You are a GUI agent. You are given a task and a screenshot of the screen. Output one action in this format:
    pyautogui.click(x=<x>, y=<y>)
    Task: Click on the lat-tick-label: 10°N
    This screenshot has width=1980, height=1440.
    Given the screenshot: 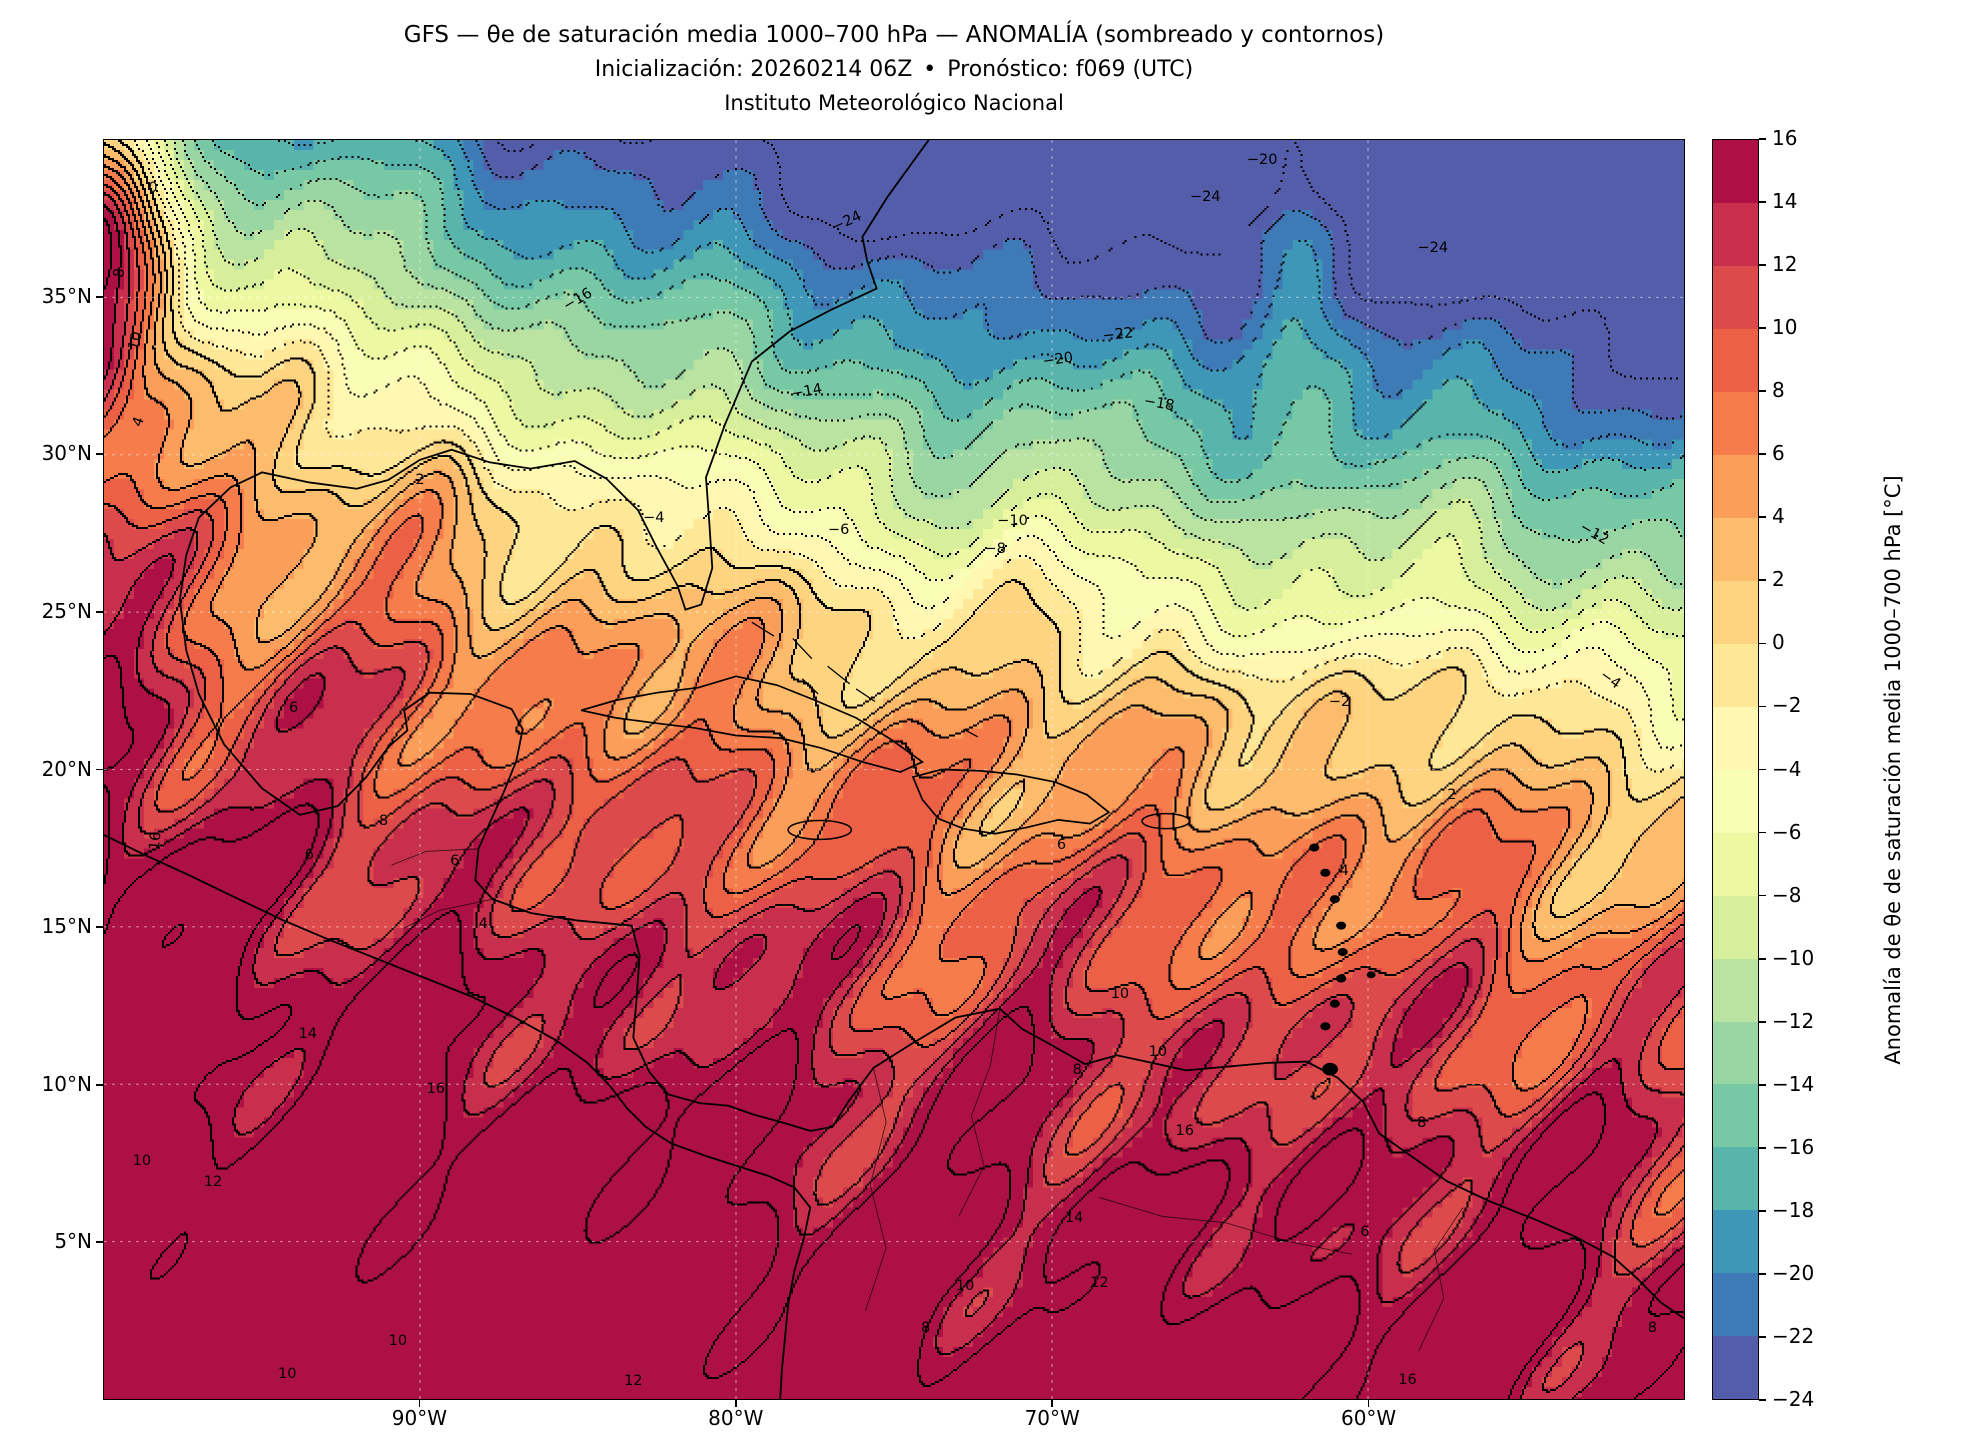 What is the action you would take?
    pyautogui.click(x=66, y=1083)
    